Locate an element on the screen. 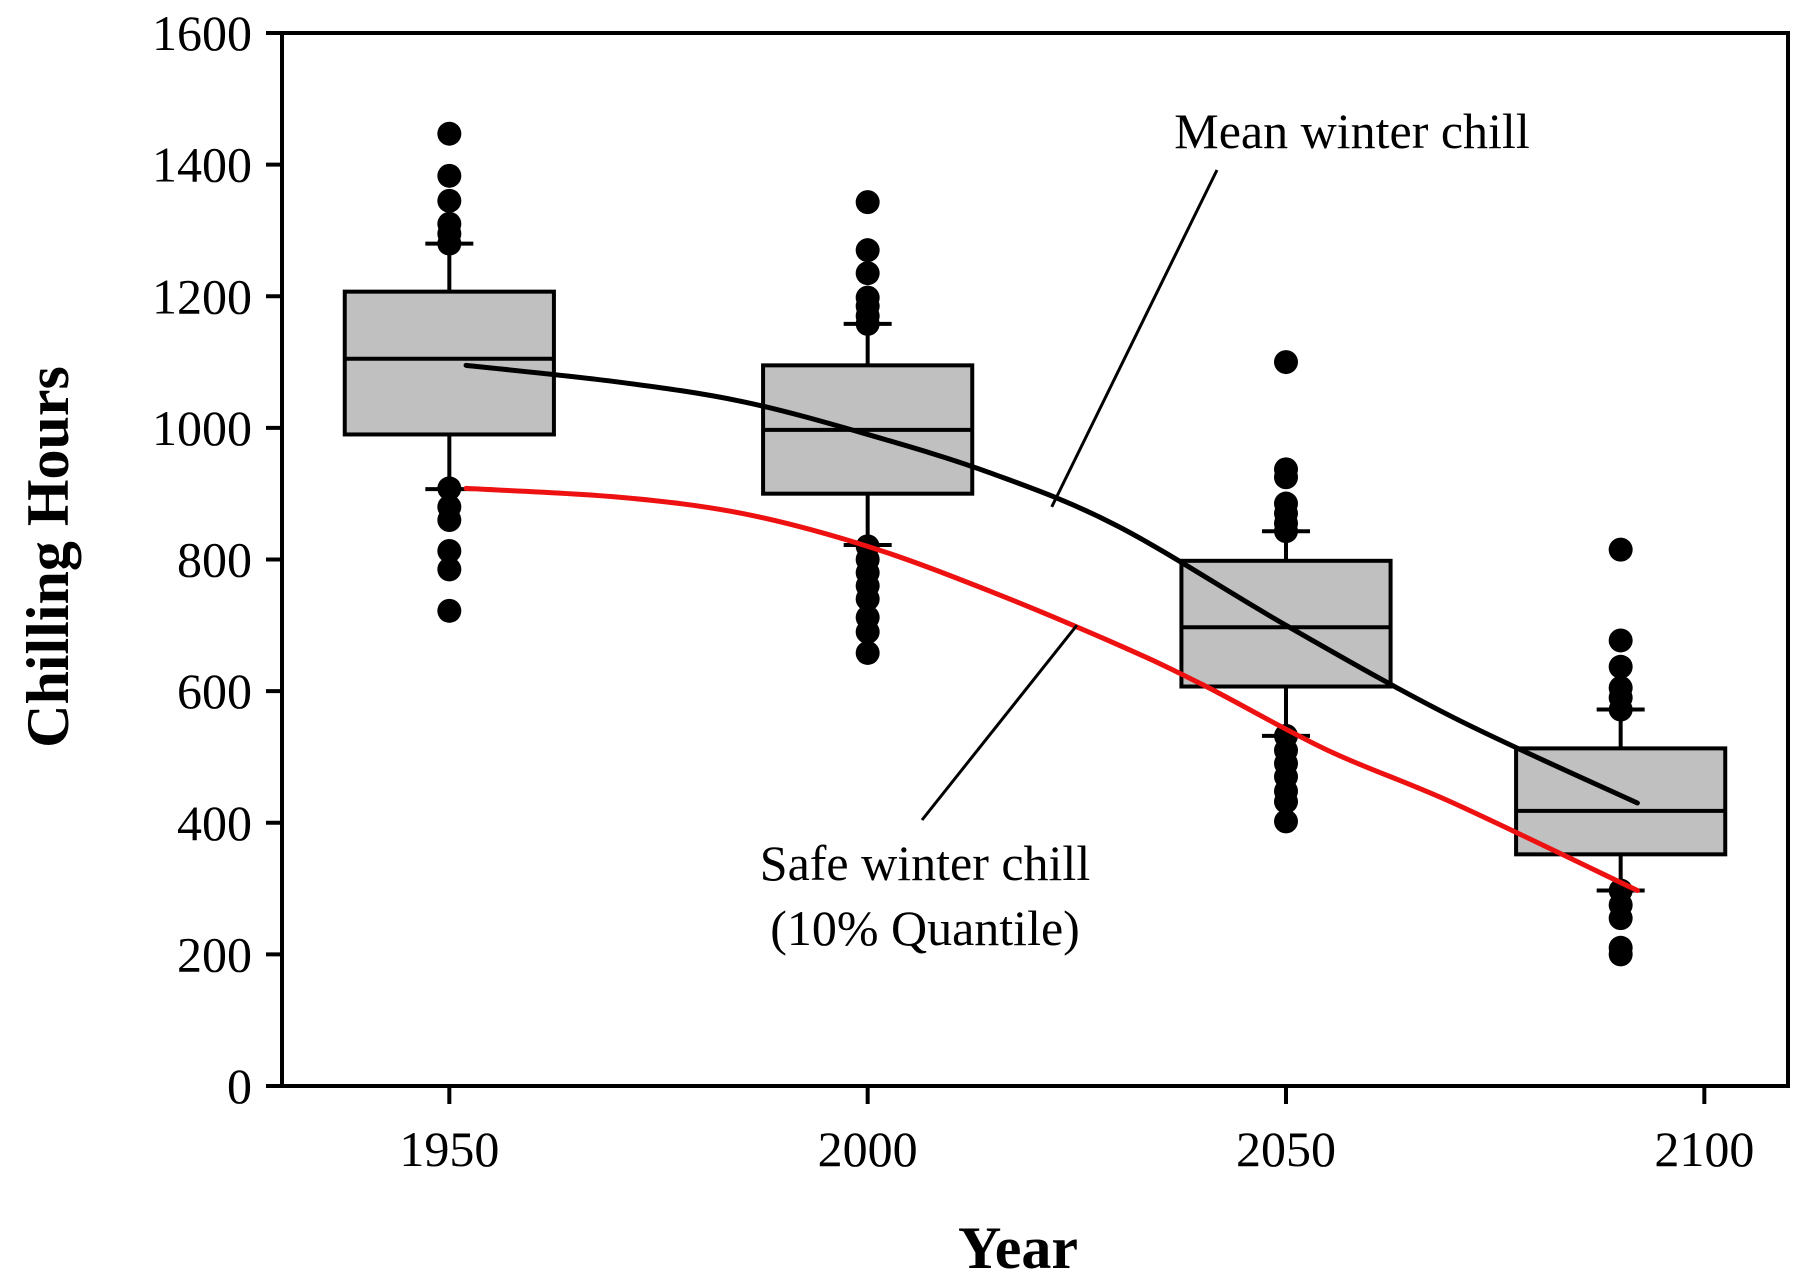  safe-winter-chill-label: Safe winter chill is located at coordinates (925, 863).